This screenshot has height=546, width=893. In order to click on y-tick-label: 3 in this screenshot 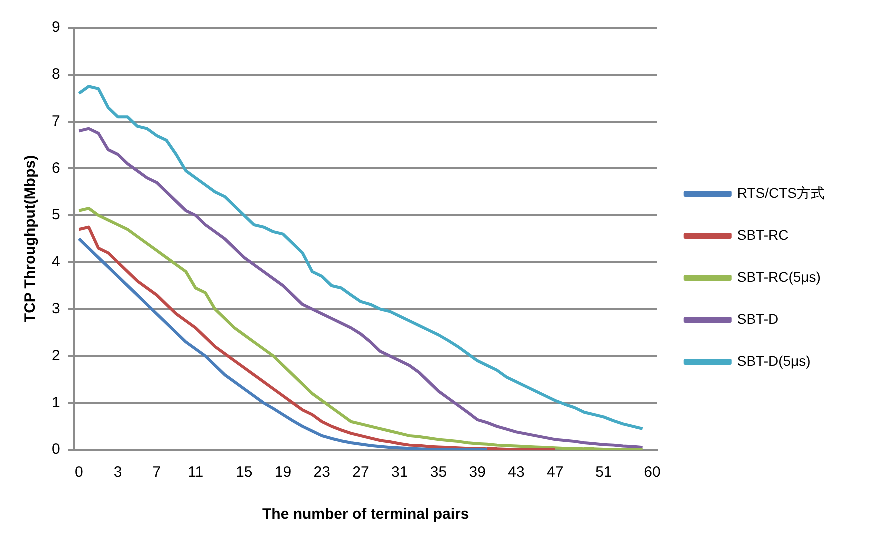, I will do `click(56, 309)`.